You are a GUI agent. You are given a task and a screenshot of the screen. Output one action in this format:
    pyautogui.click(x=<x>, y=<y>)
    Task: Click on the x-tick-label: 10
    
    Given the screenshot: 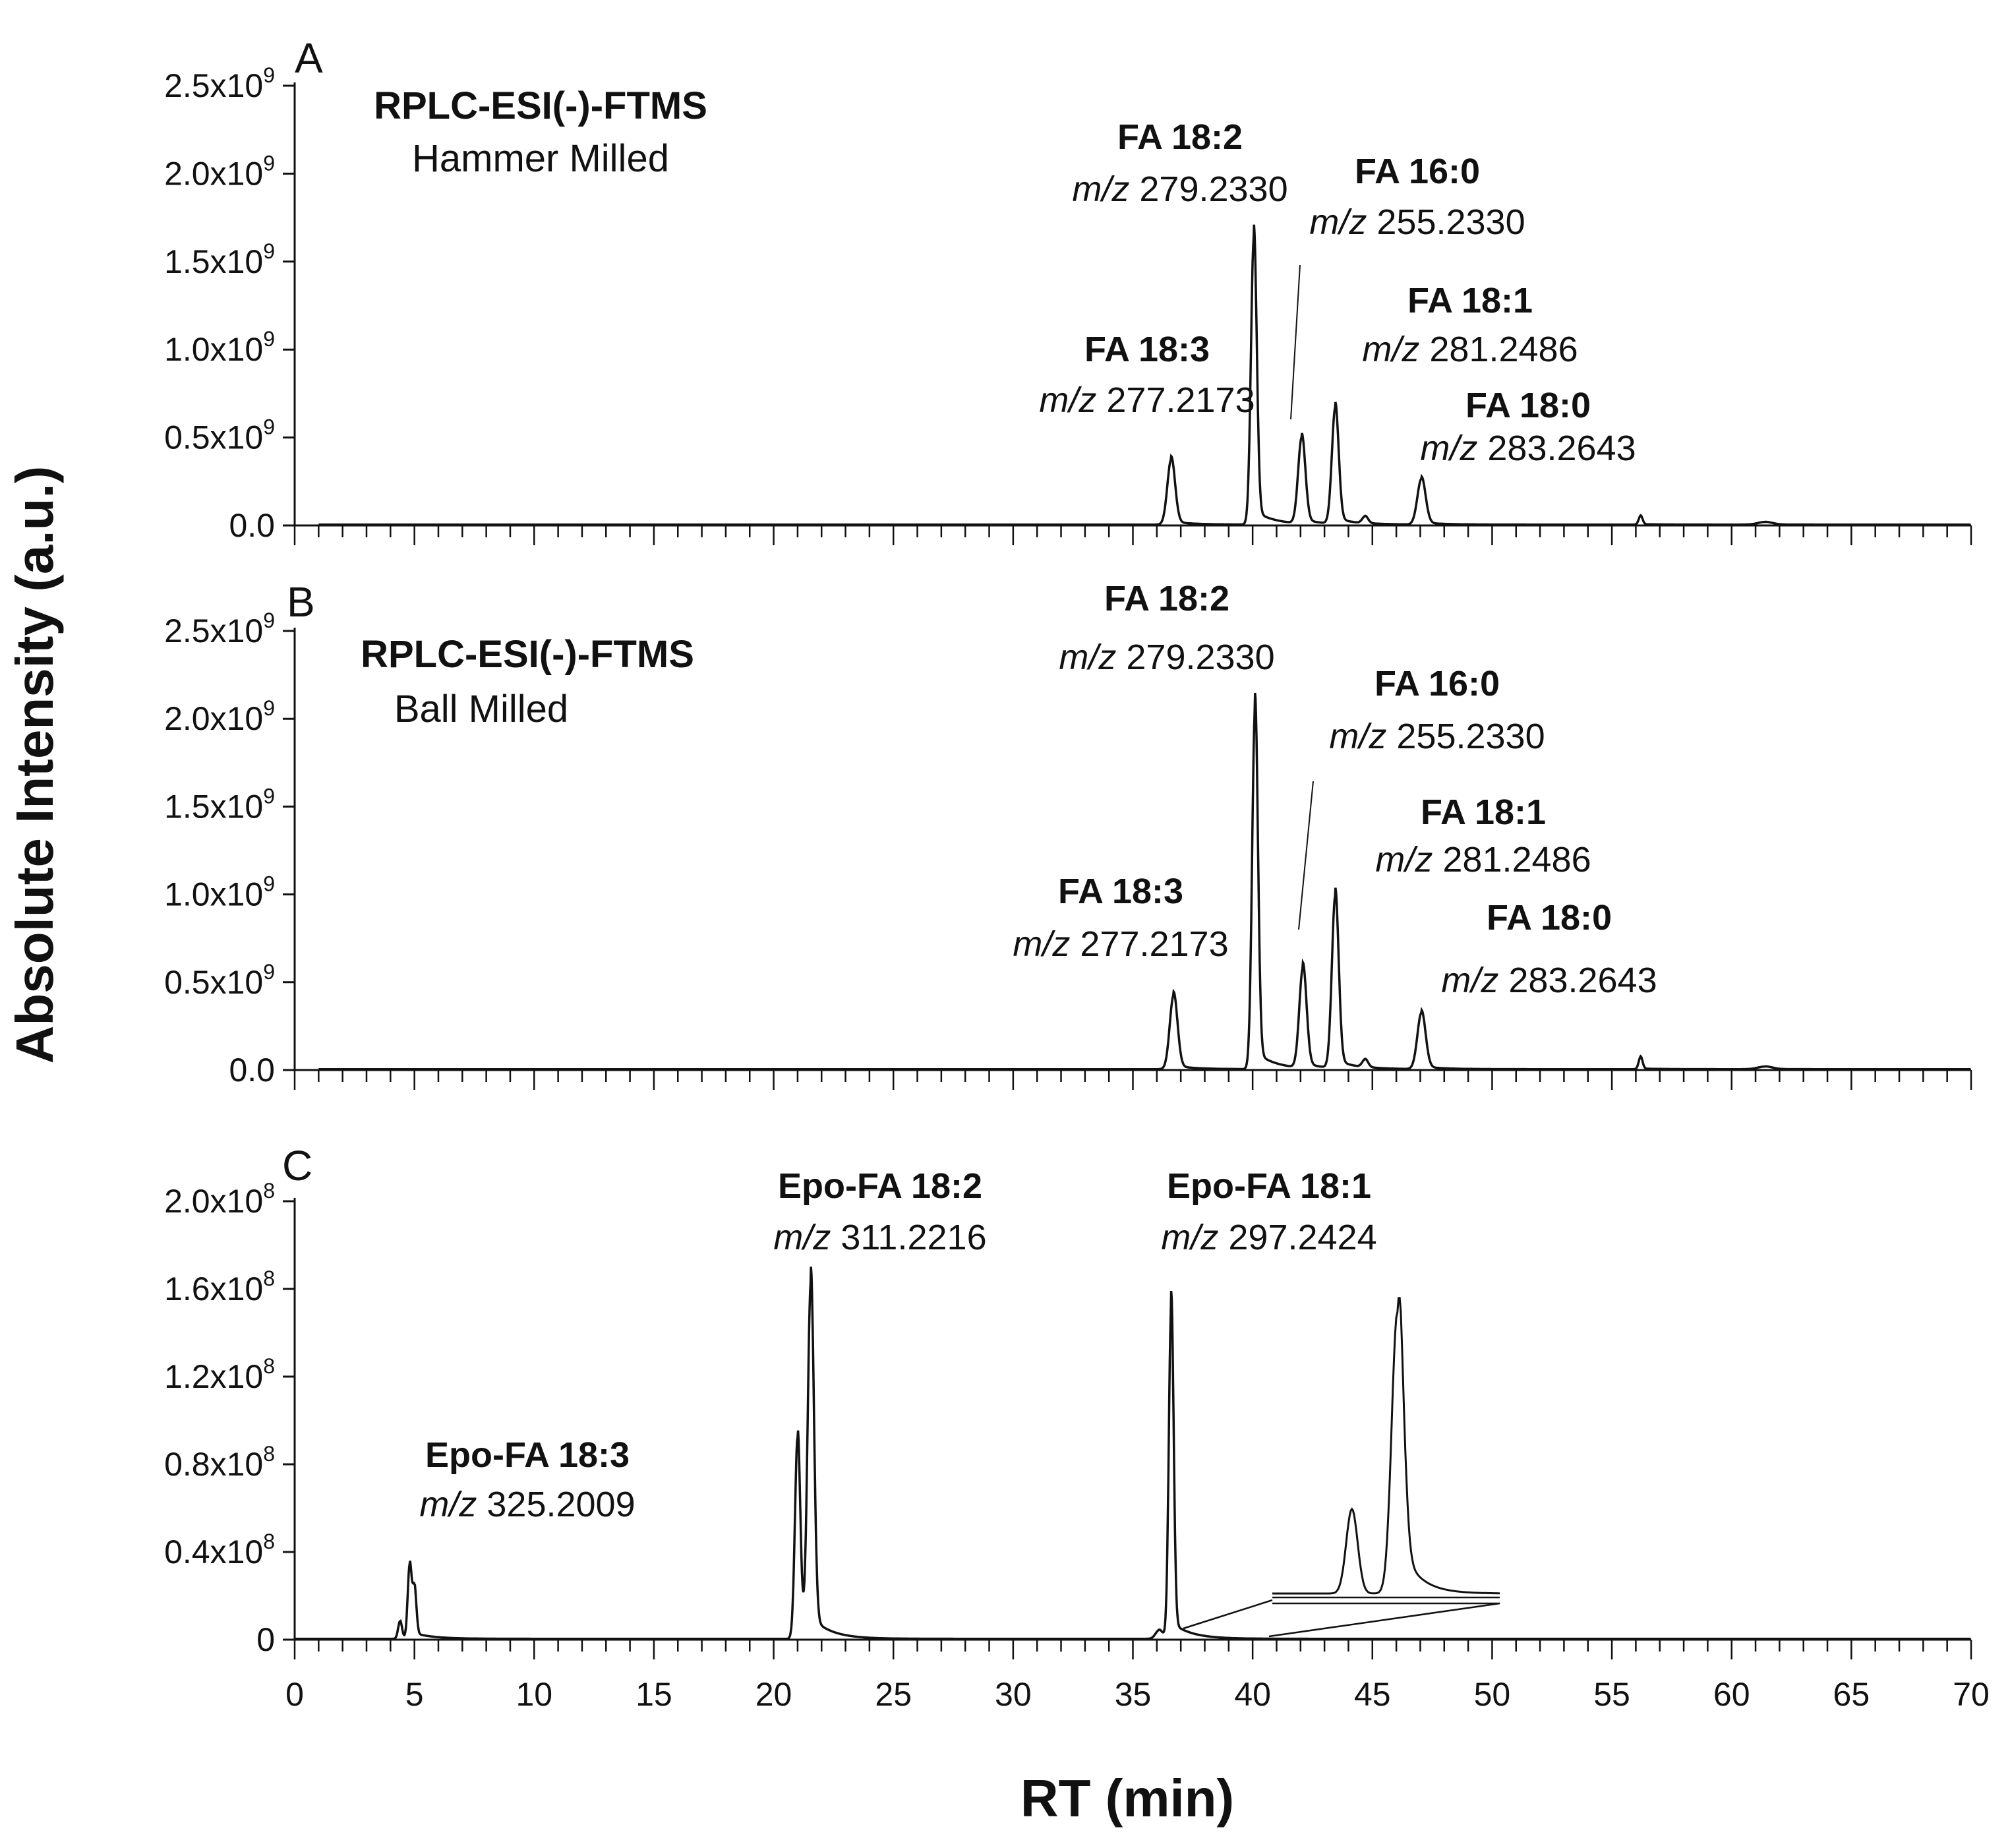 What is the action you would take?
    pyautogui.click(x=534, y=1695)
    